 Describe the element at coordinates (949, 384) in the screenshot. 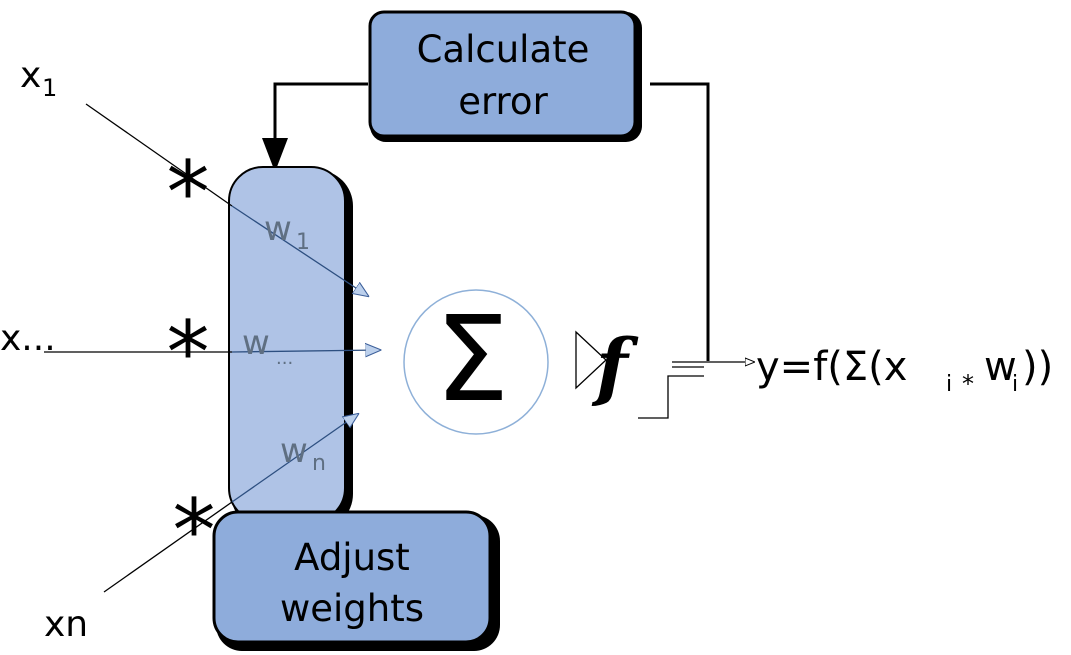

I see `output-formula-sub-i: i` at that location.